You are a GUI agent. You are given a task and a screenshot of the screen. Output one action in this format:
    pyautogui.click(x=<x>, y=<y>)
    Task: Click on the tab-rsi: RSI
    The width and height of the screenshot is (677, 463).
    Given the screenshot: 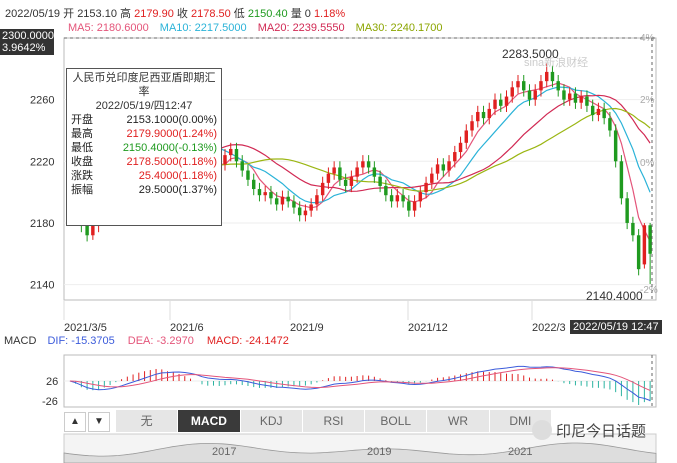 What is the action you would take?
    pyautogui.click(x=334, y=421)
    